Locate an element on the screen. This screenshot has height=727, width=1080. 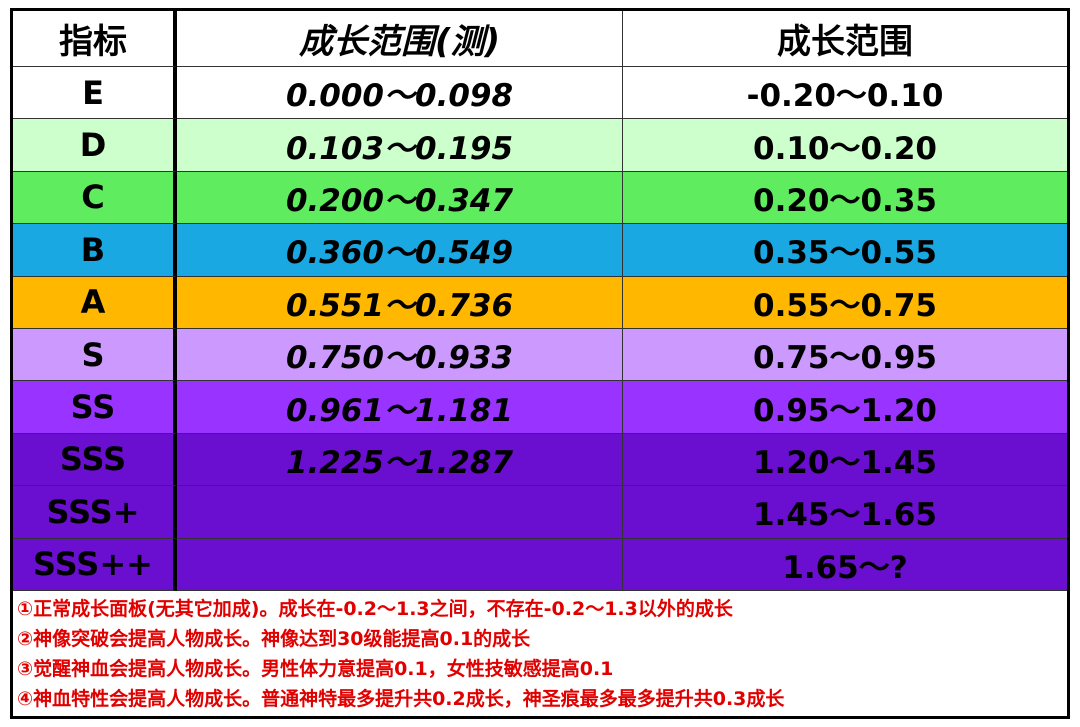
table-cell: 0.551～0.736 is located at coordinates (400, 302).